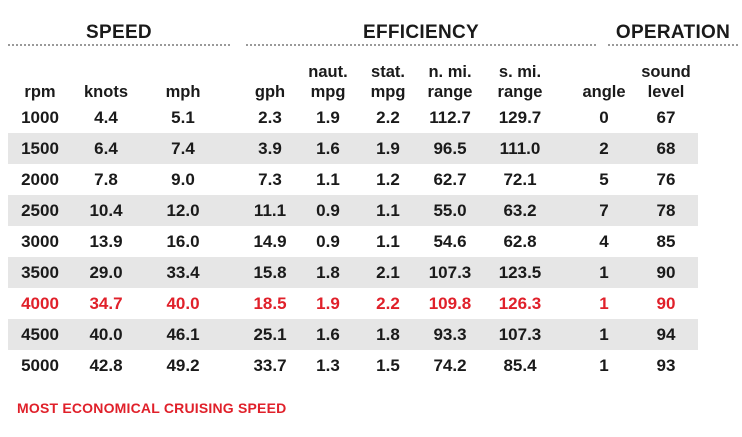  I want to click on cell-smi-range: 111.0, so click(520, 148).